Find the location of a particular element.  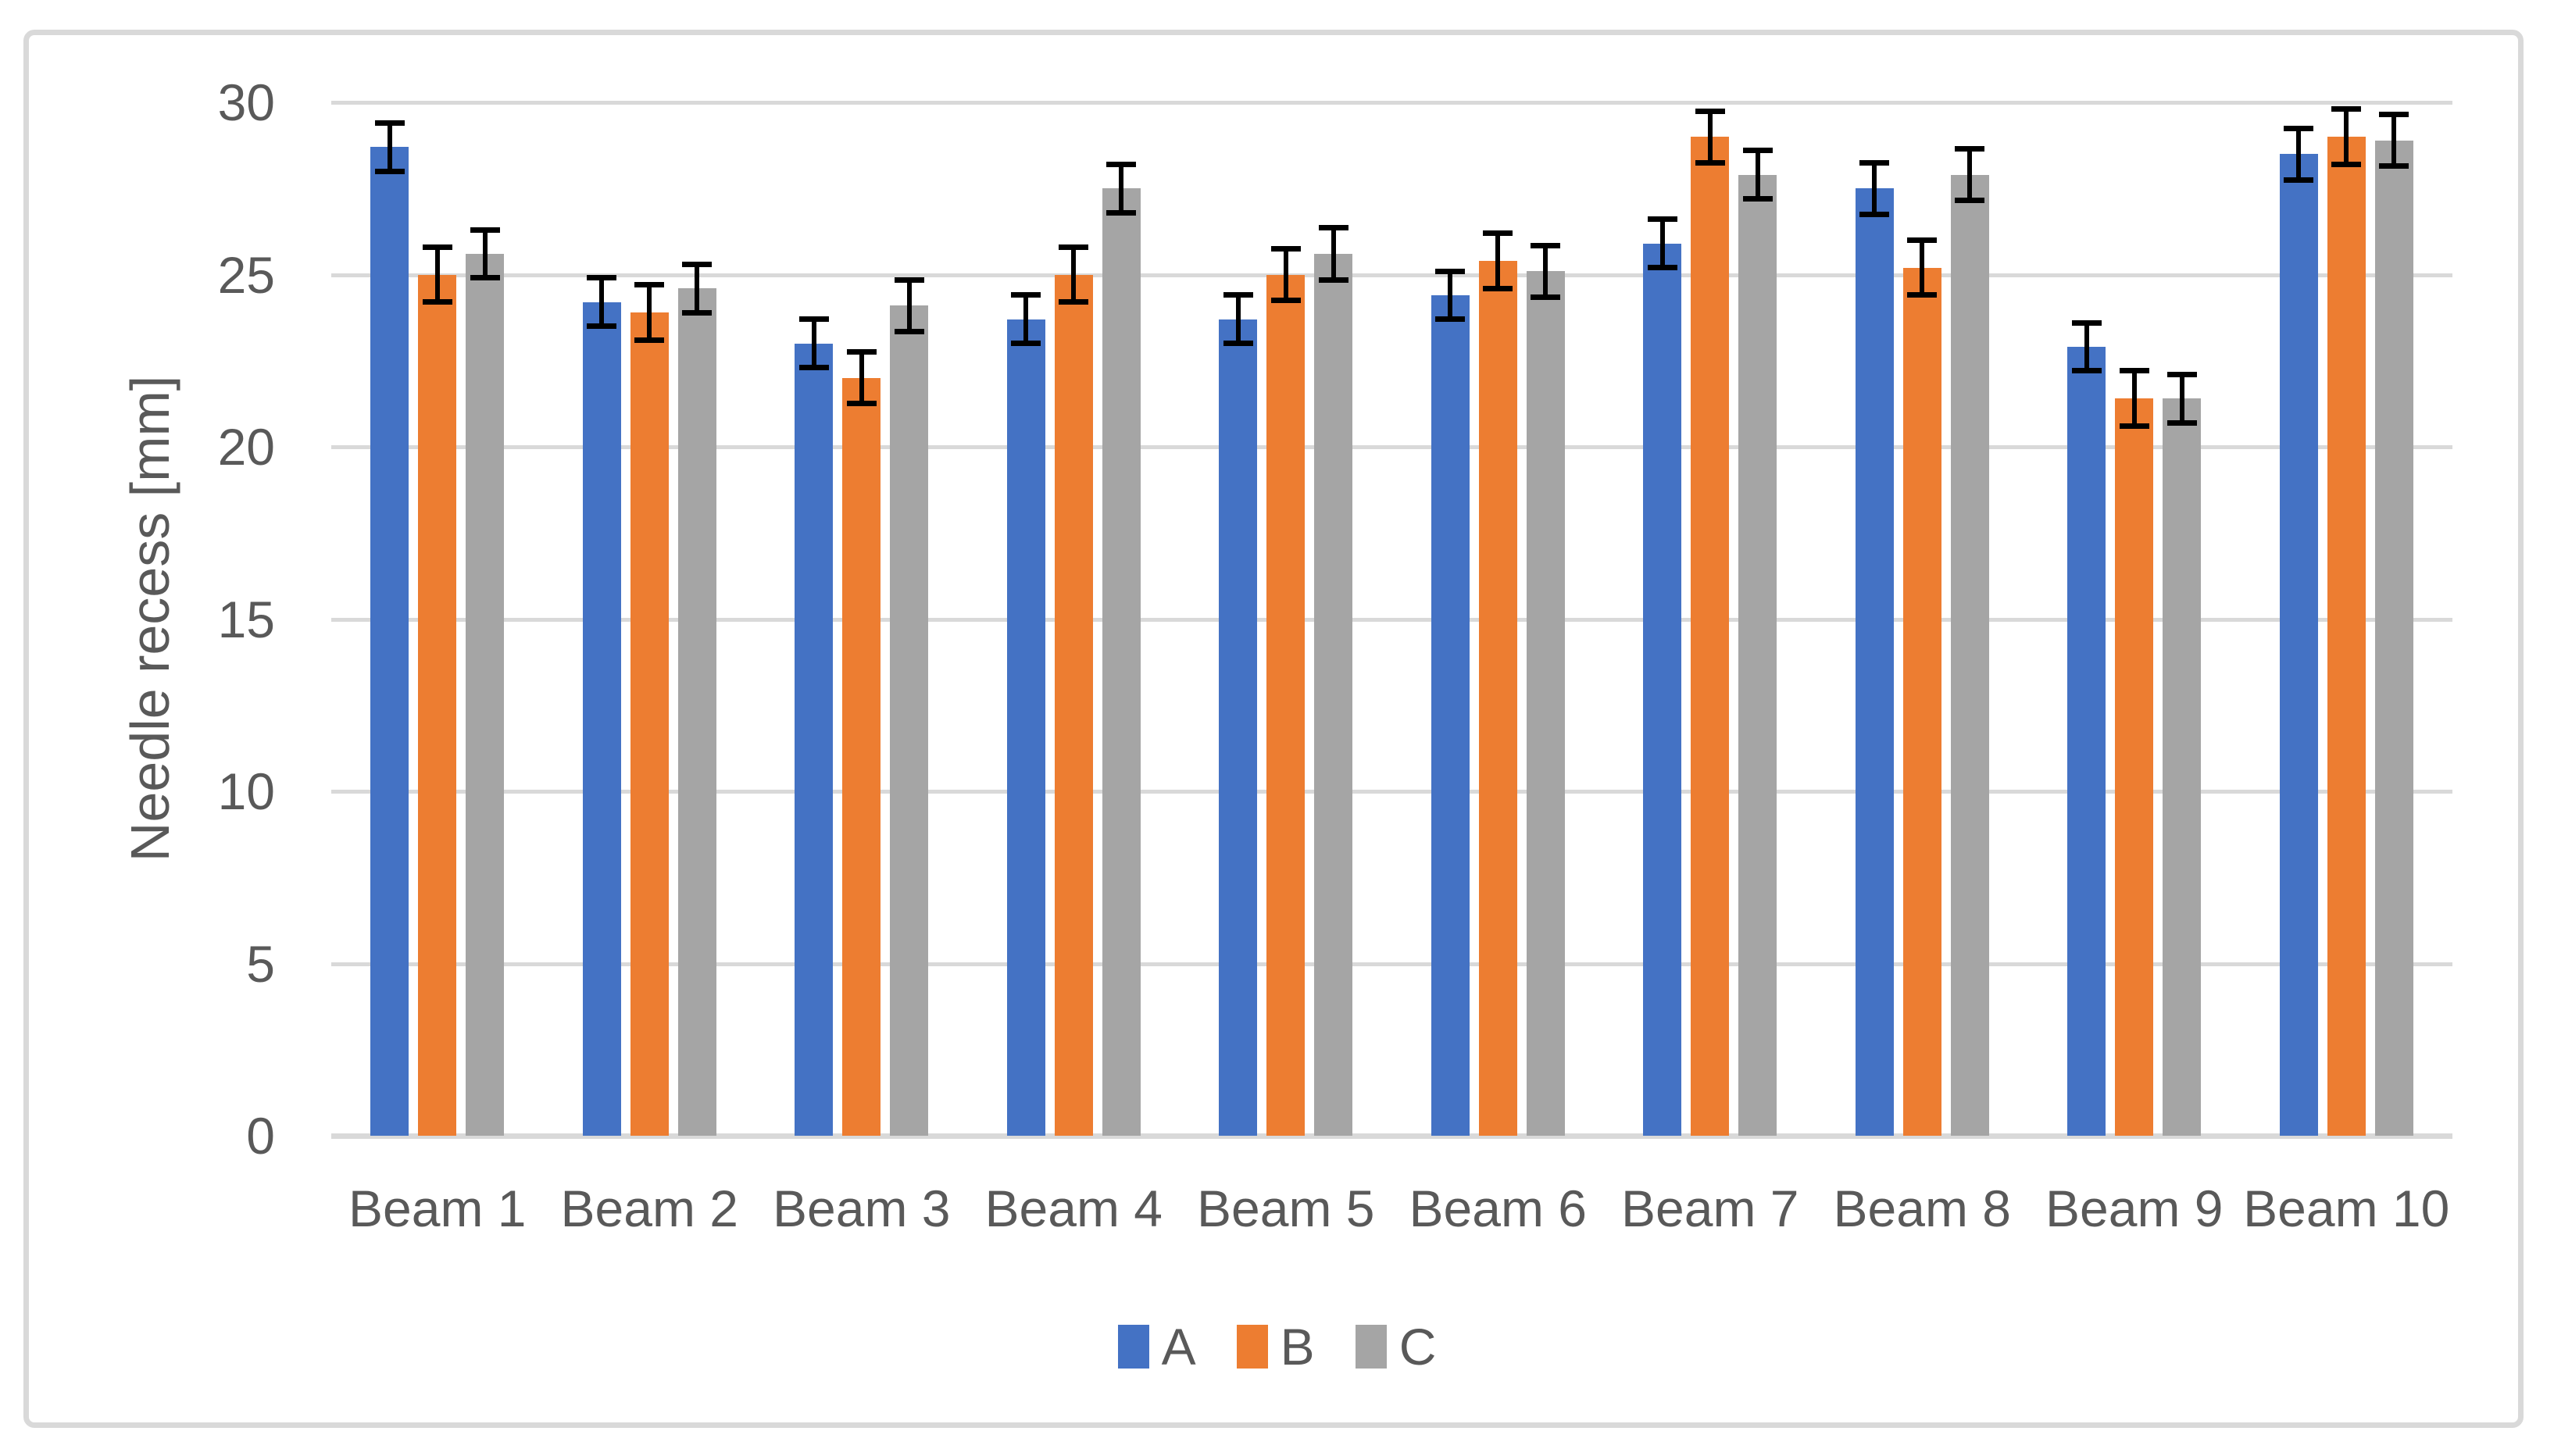

bar-beam-4-C is located at coordinates (1121, 662).